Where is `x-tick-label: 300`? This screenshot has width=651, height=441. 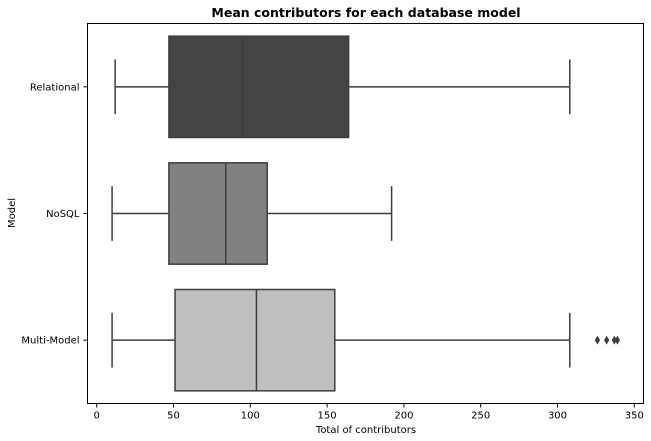 x-tick-label: 300 is located at coordinates (557, 416).